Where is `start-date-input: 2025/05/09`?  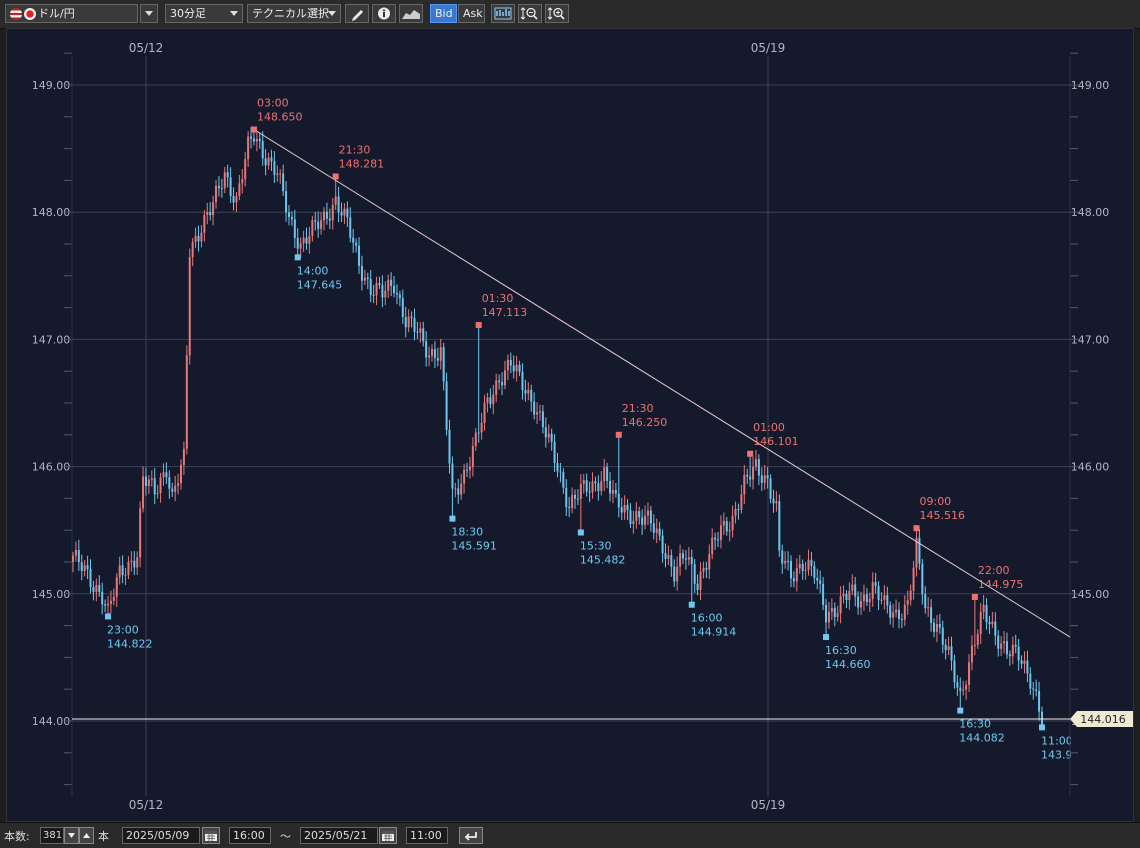 start-date-input: 2025/05/09 is located at coordinates (161, 835).